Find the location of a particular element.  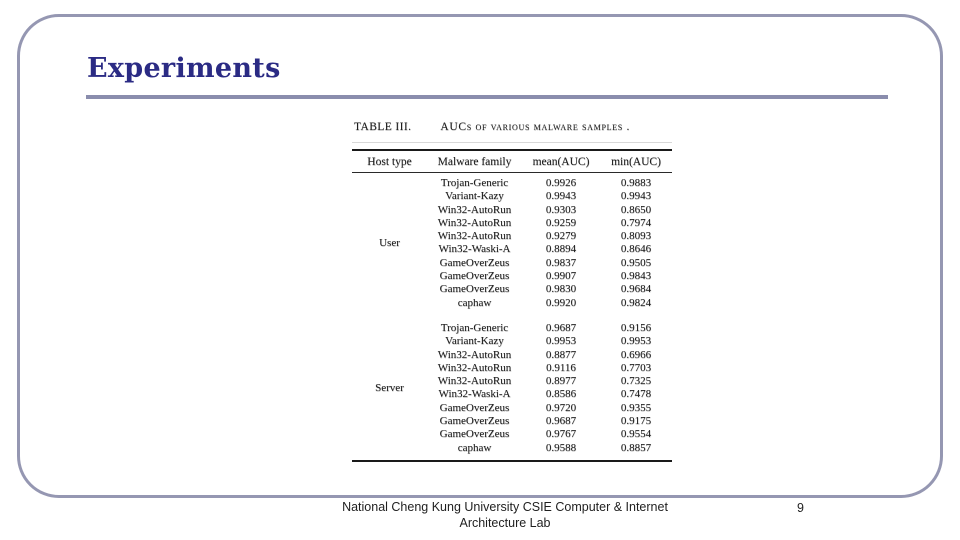

table-row: Variant-Kazy 0.9943 0.9943 is located at coordinates (549, 196).